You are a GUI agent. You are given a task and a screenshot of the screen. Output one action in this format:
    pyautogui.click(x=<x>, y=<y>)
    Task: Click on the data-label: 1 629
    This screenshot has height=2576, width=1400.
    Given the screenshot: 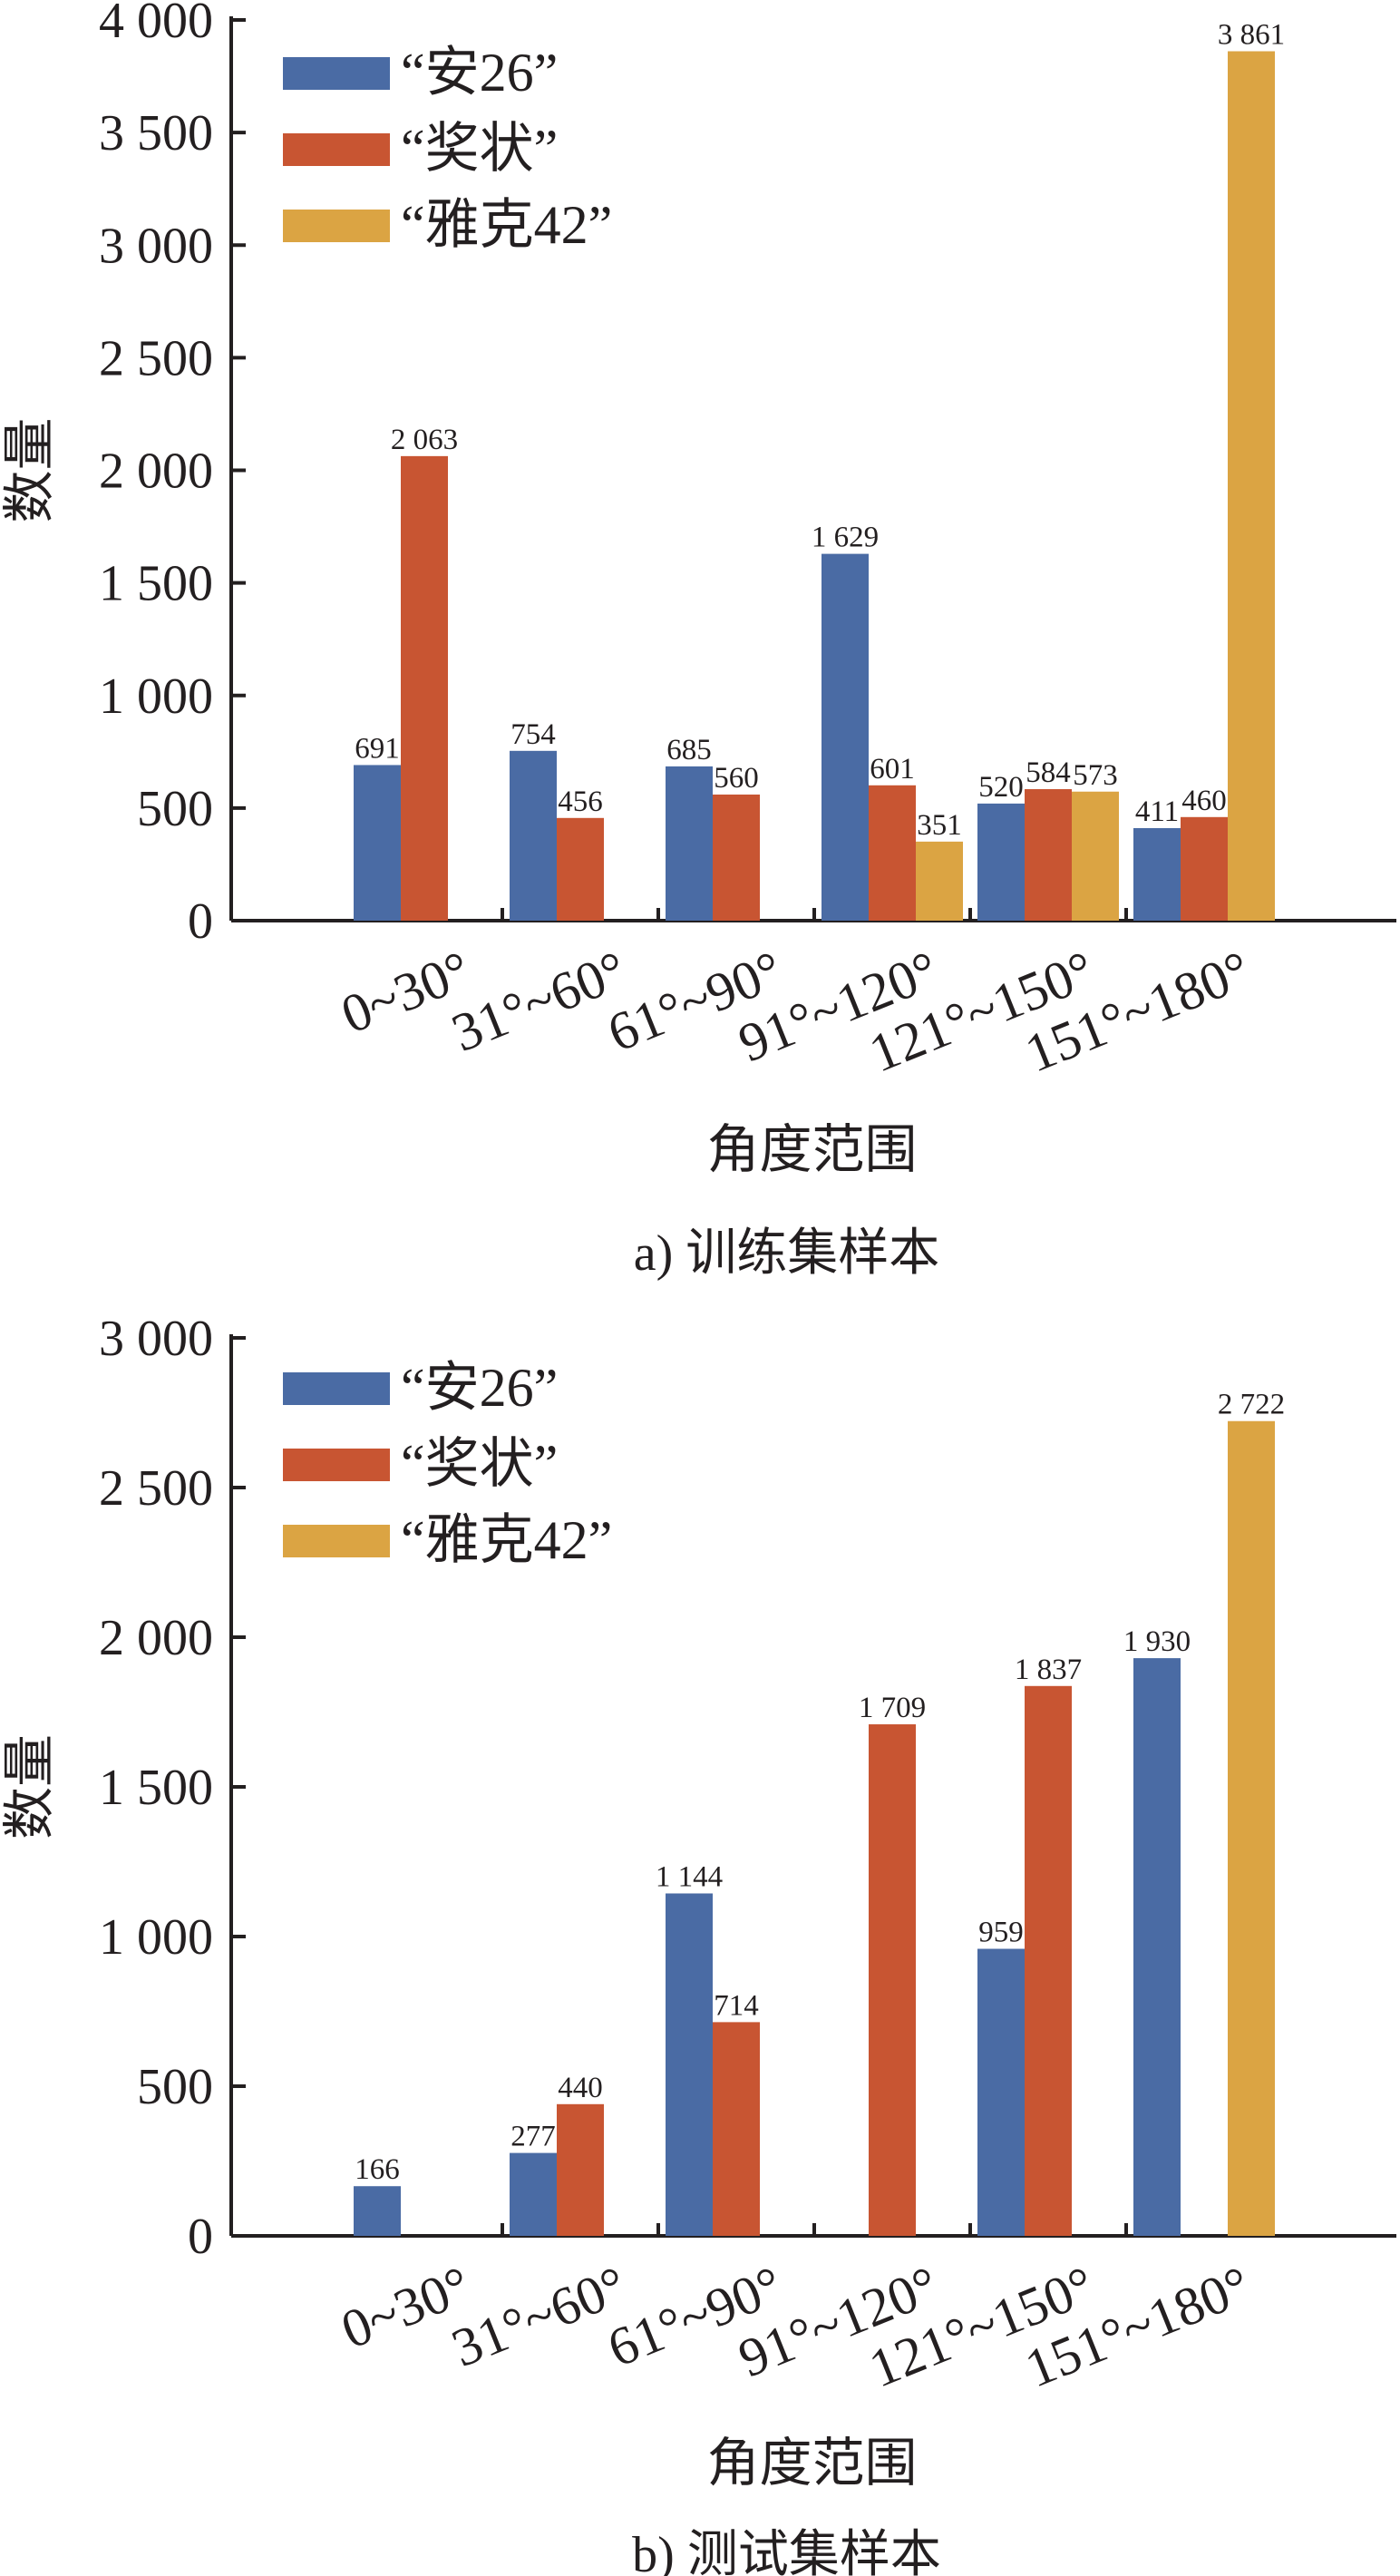 What is the action you would take?
    pyautogui.click(x=845, y=538)
    